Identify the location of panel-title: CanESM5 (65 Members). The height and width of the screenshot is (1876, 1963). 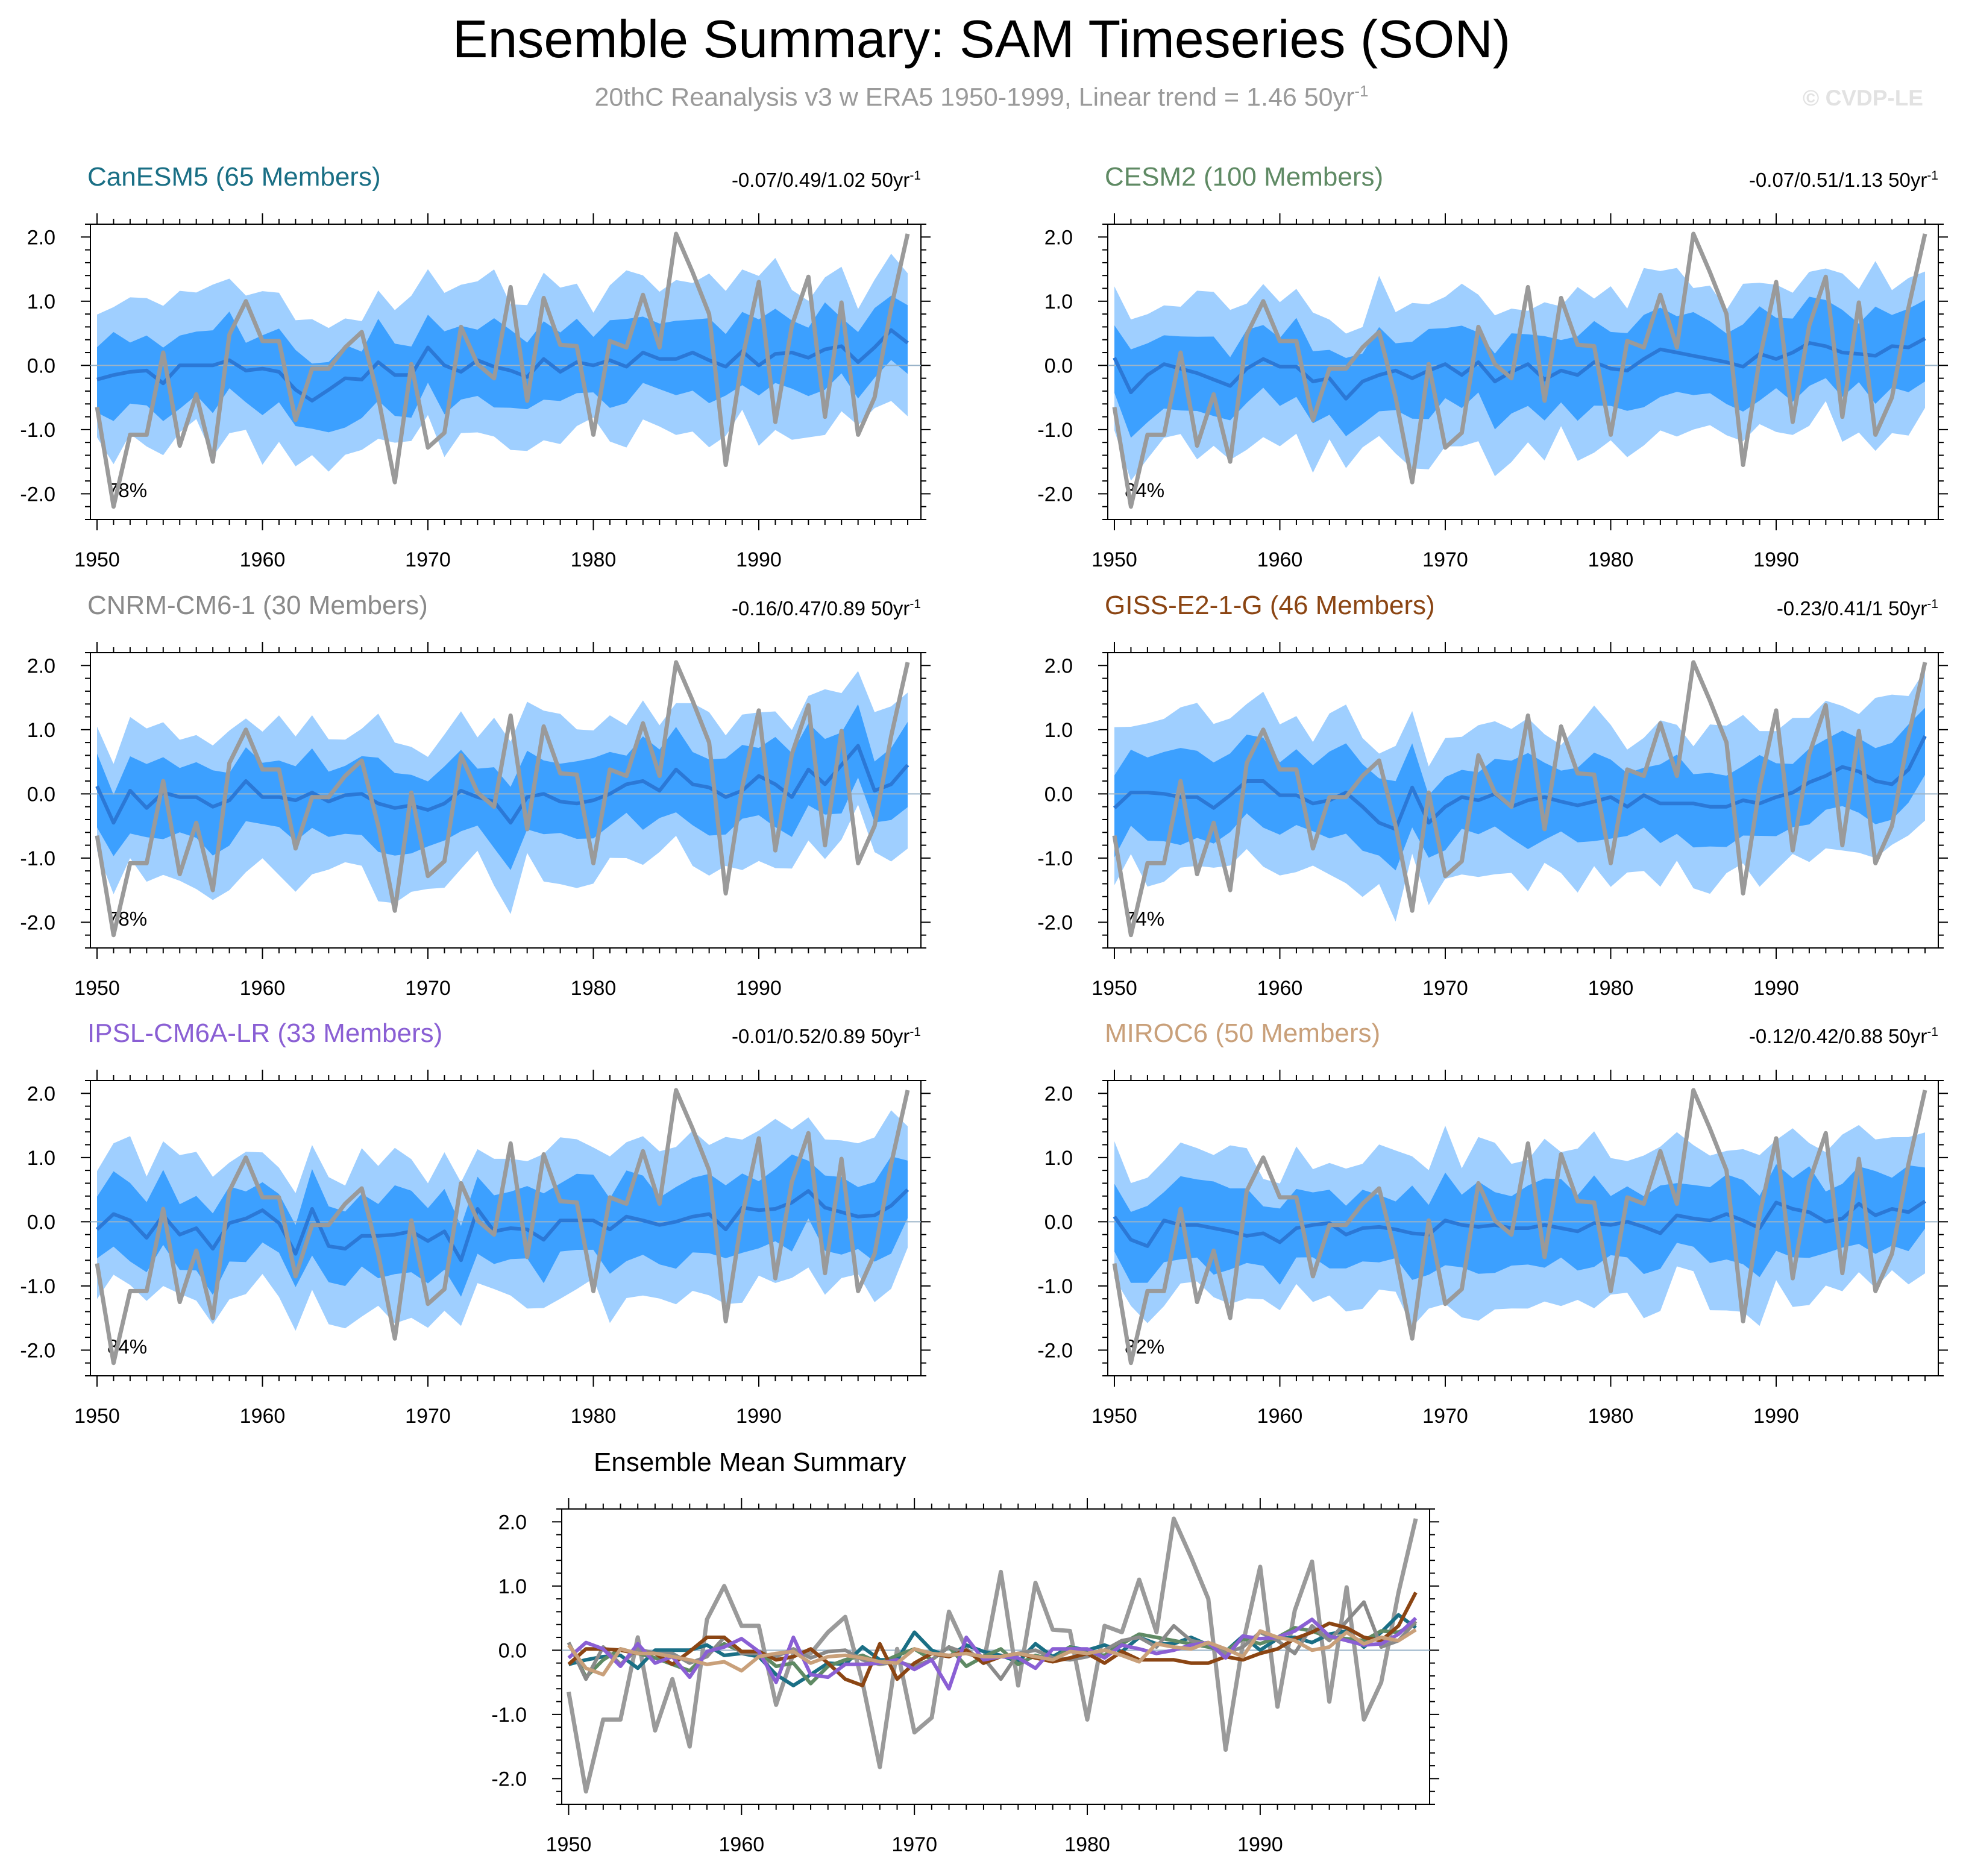
(234, 177).